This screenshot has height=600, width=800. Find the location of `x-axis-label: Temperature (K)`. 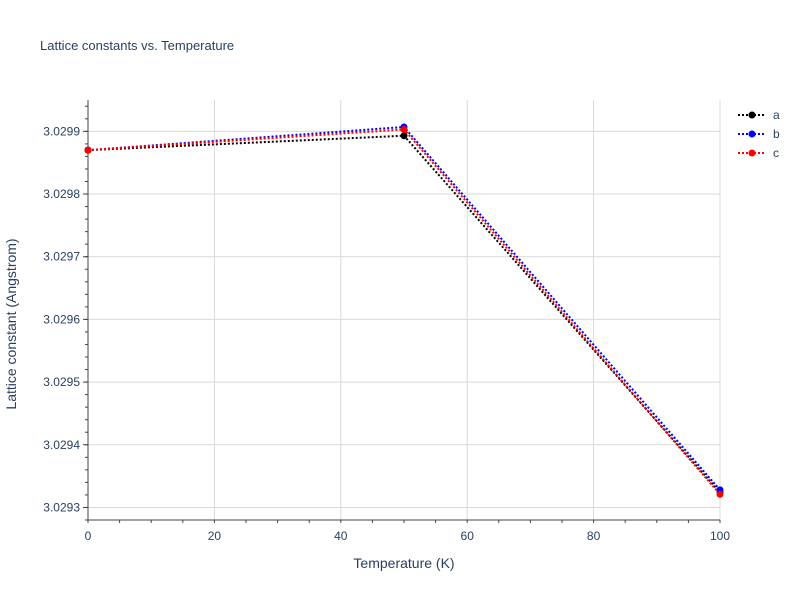

x-axis-label: Temperature (K) is located at coordinates (403, 563).